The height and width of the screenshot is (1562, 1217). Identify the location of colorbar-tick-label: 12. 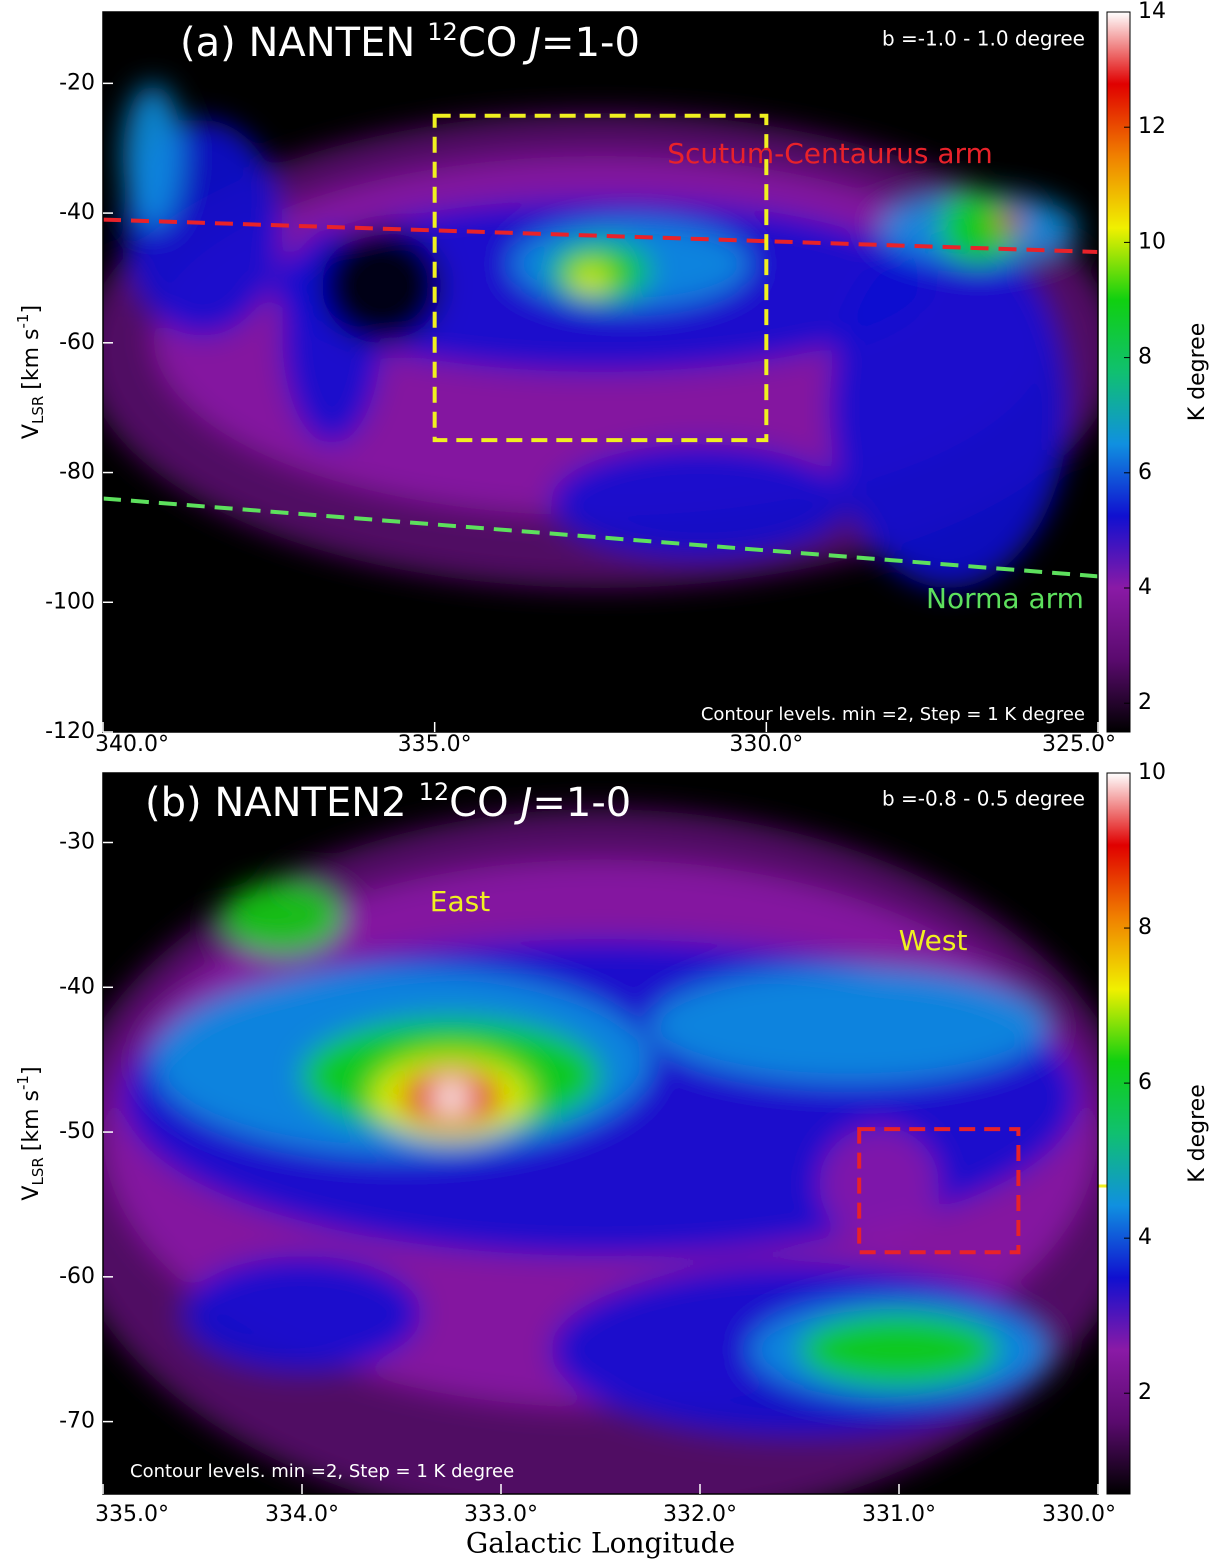
(1152, 126).